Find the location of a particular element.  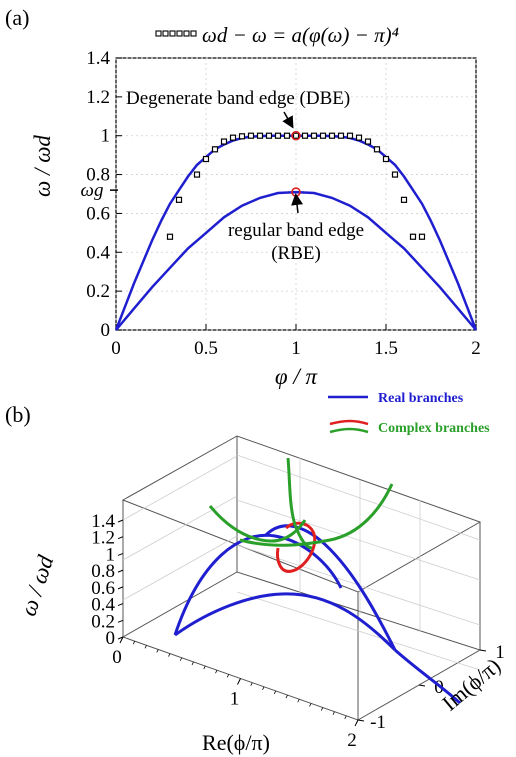

panel-b-label: (b) is located at coordinates (18, 414).